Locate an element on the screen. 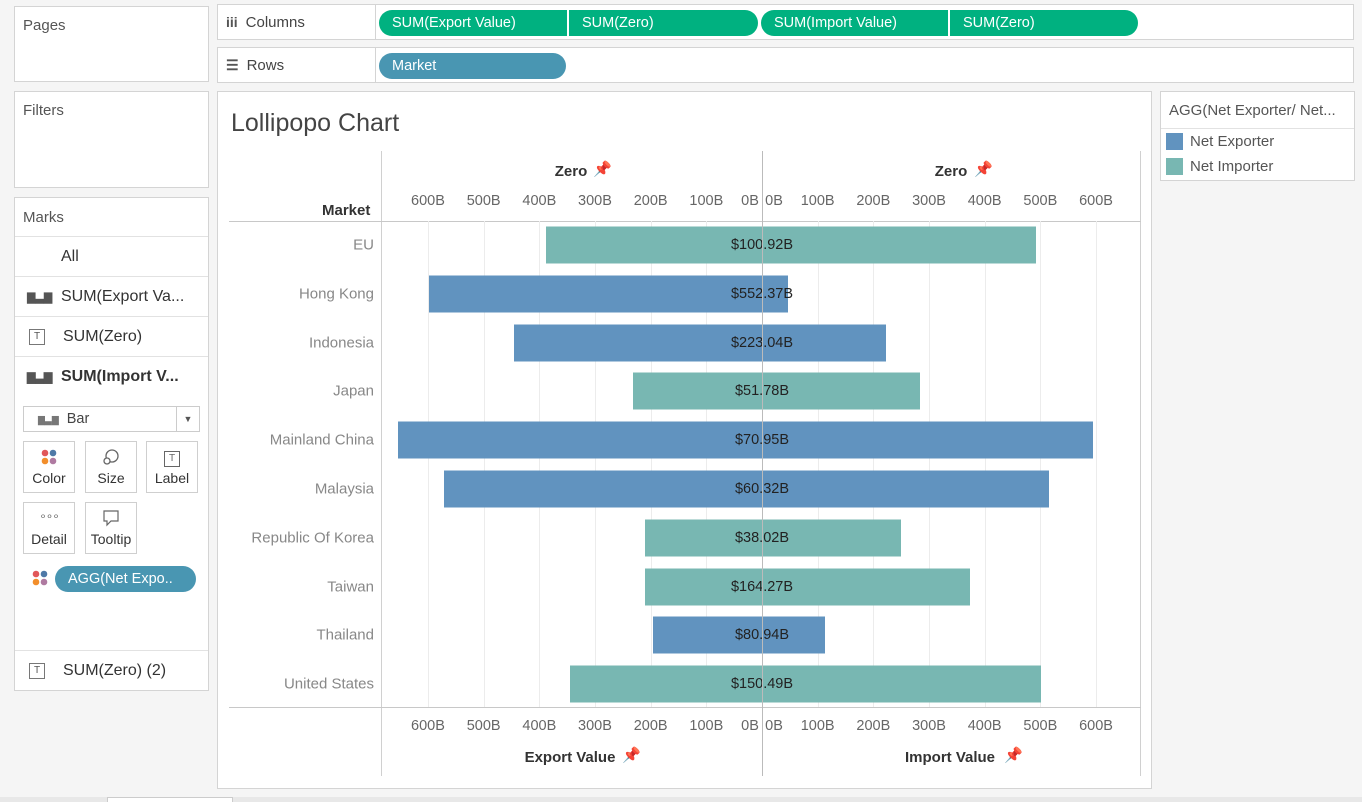 This screenshot has height=802, width=1362. column-pill-import: SUM(Import Value) is located at coordinates (854, 23).